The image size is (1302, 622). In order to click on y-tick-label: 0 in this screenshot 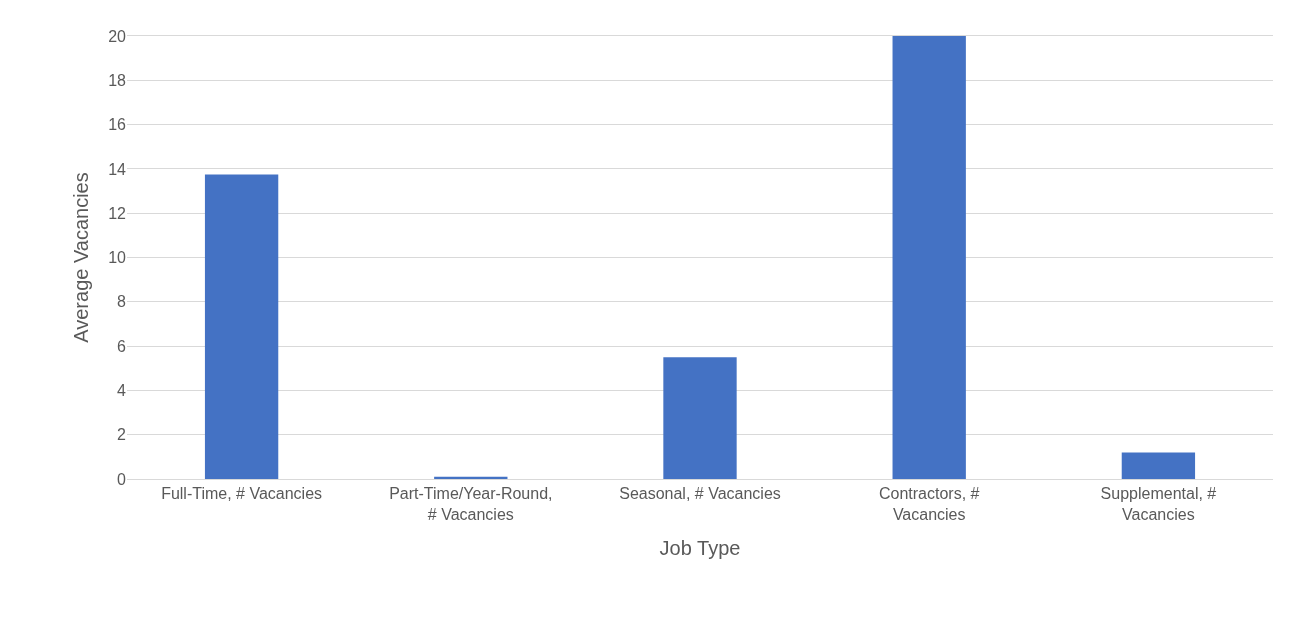, I will do `click(122, 479)`.